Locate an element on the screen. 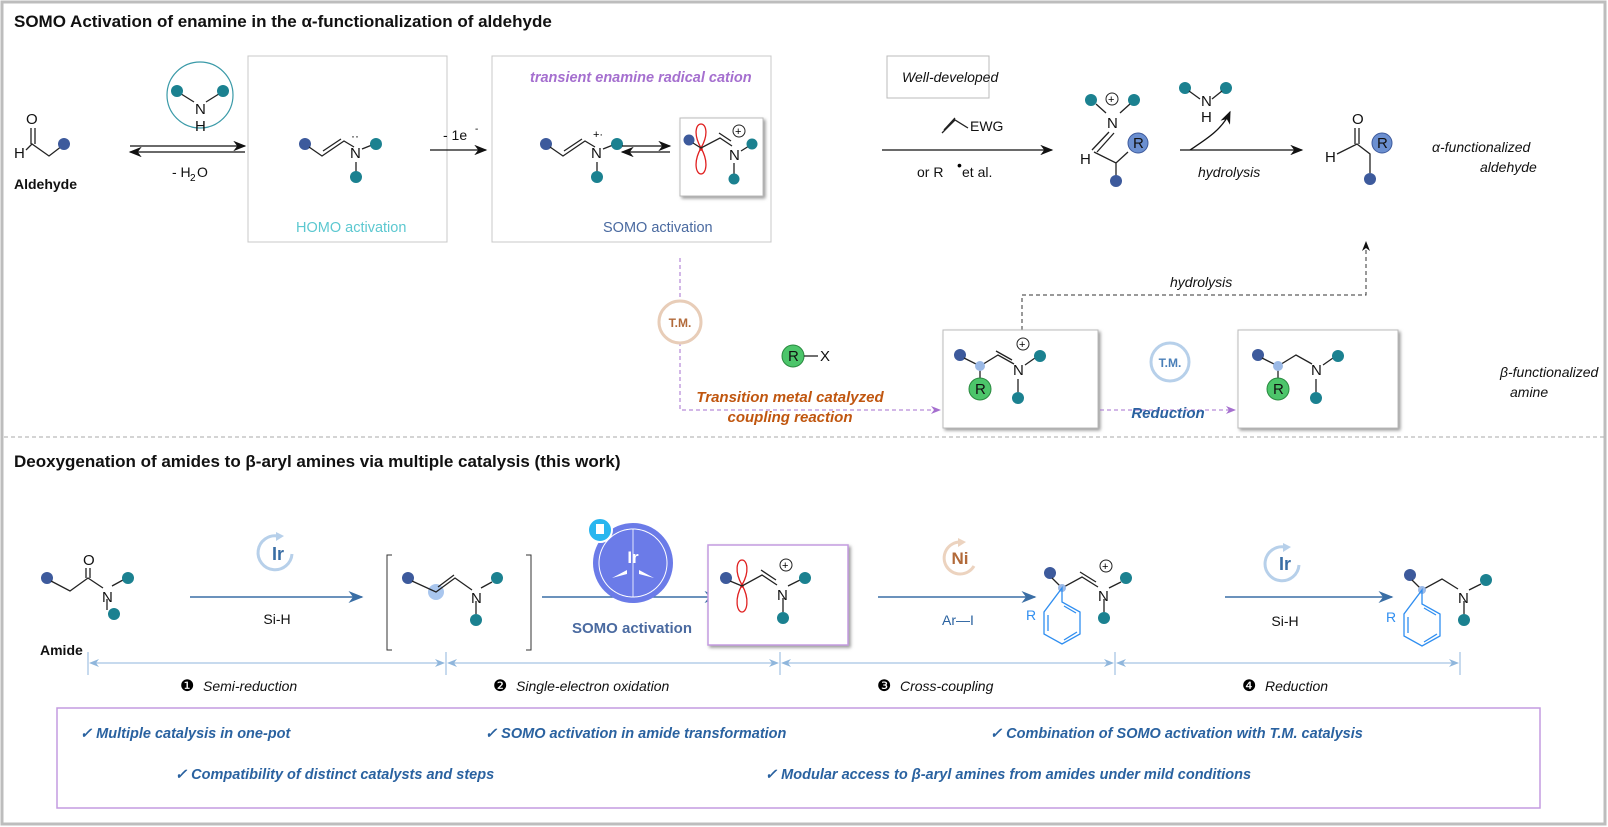  ir-catalyst-icon-2: Ir is located at coordinates (1282, 563).